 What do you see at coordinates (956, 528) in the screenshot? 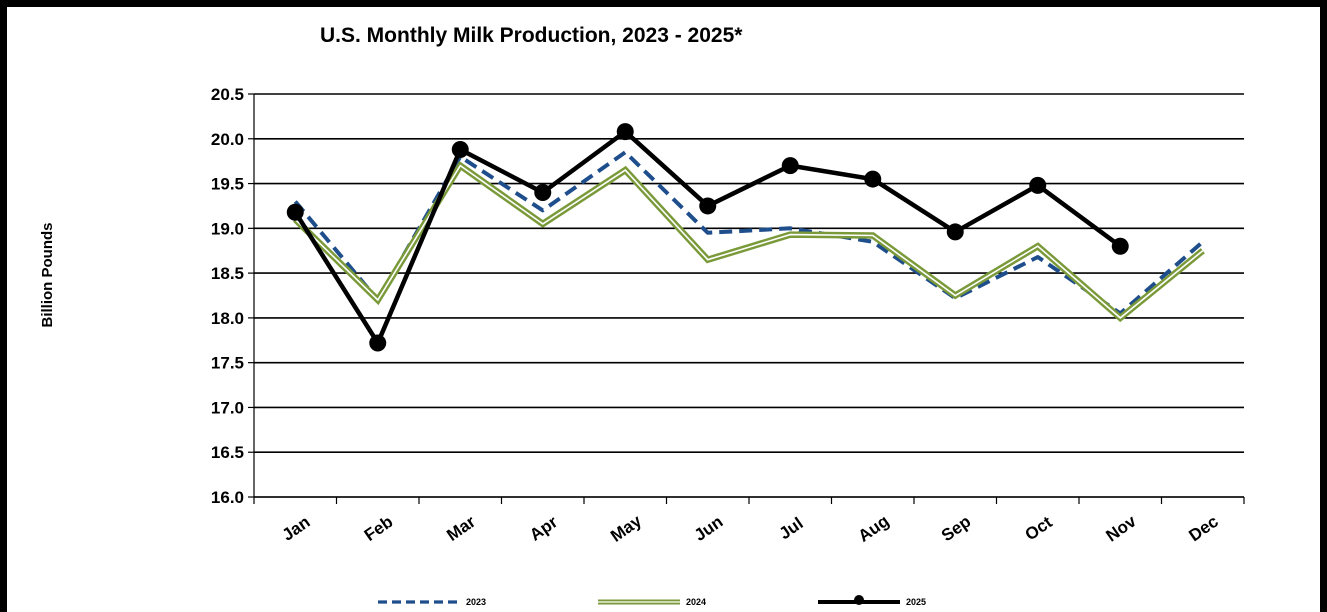
I see `x-tick-label: Sep` at bounding box center [956, 528].